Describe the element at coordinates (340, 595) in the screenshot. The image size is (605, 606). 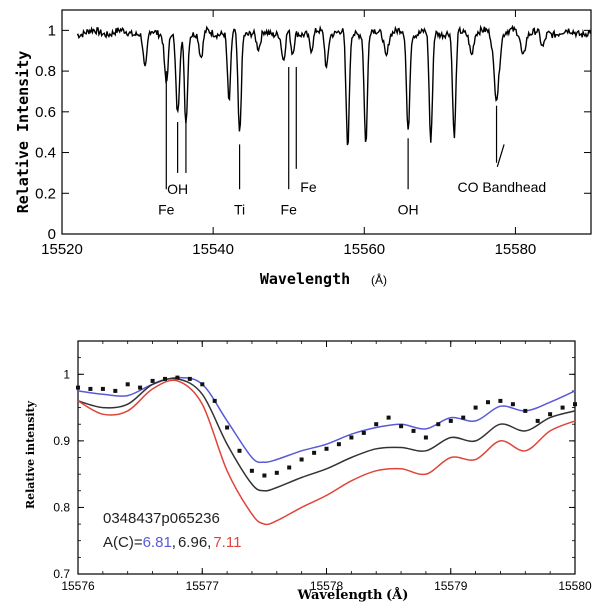
I see `bottom-x-axis-label: Wavelength` at that location.